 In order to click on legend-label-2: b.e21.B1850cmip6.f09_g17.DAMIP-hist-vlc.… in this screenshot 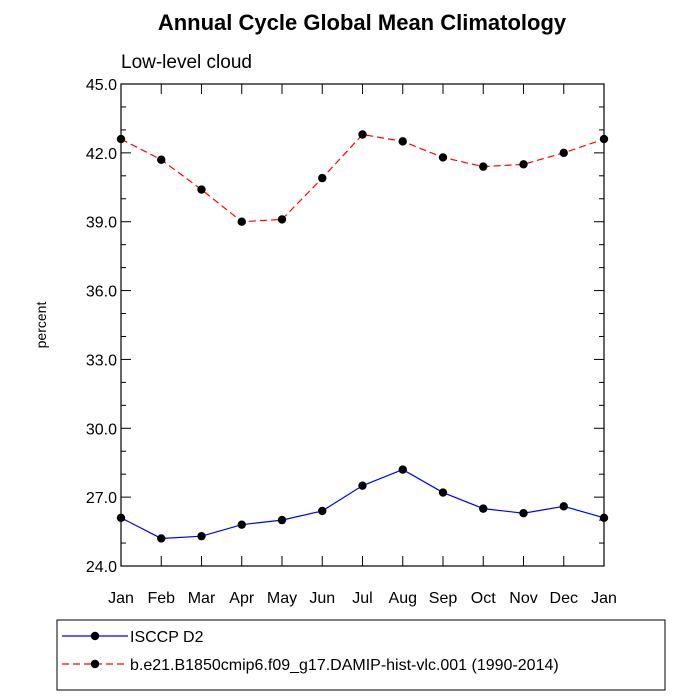, I will do `click(344, 665)`.